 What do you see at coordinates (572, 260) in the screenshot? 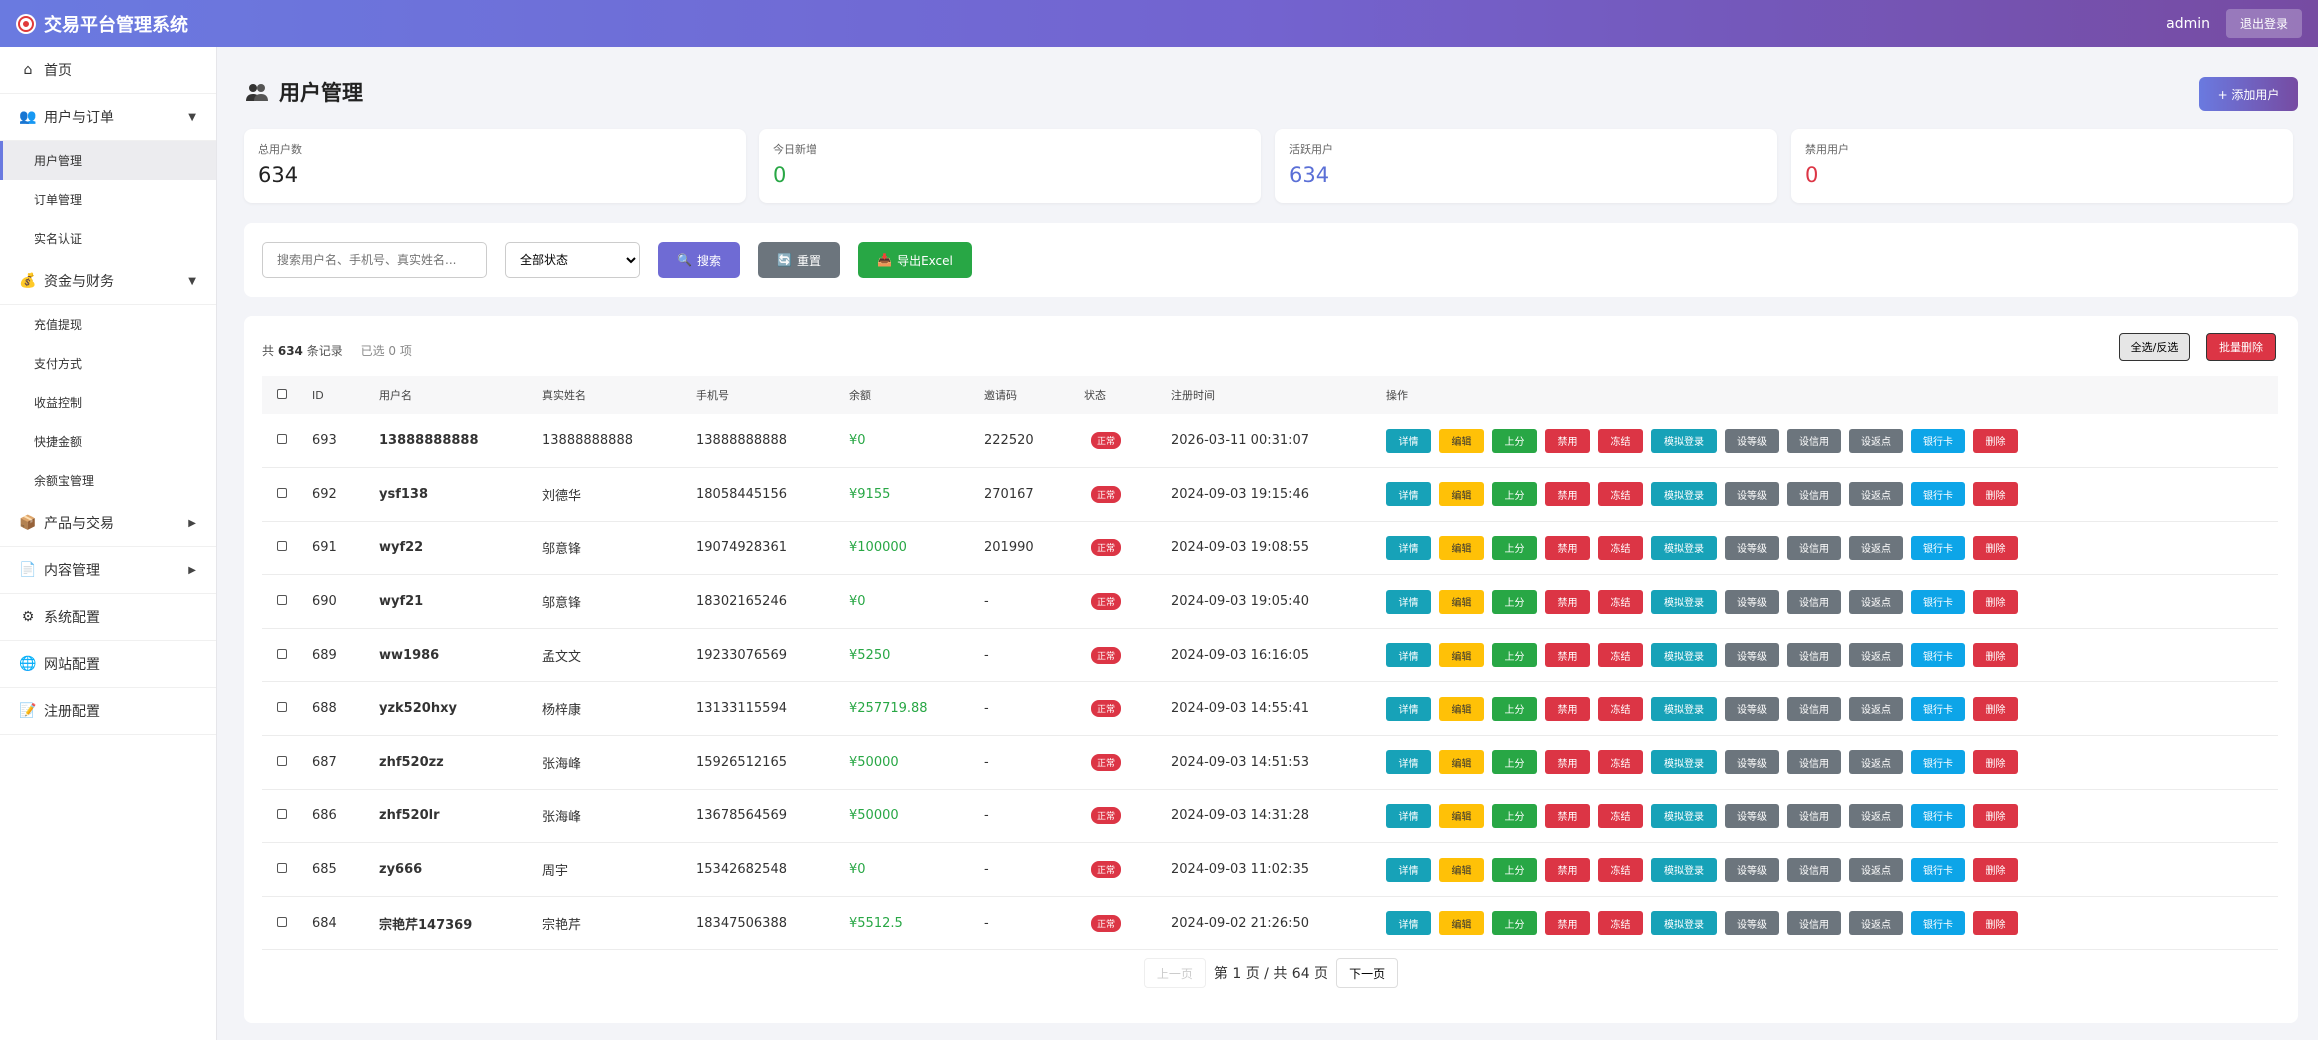
I see `status-filter-select: 全部状态` at bounding box center [572, 260].